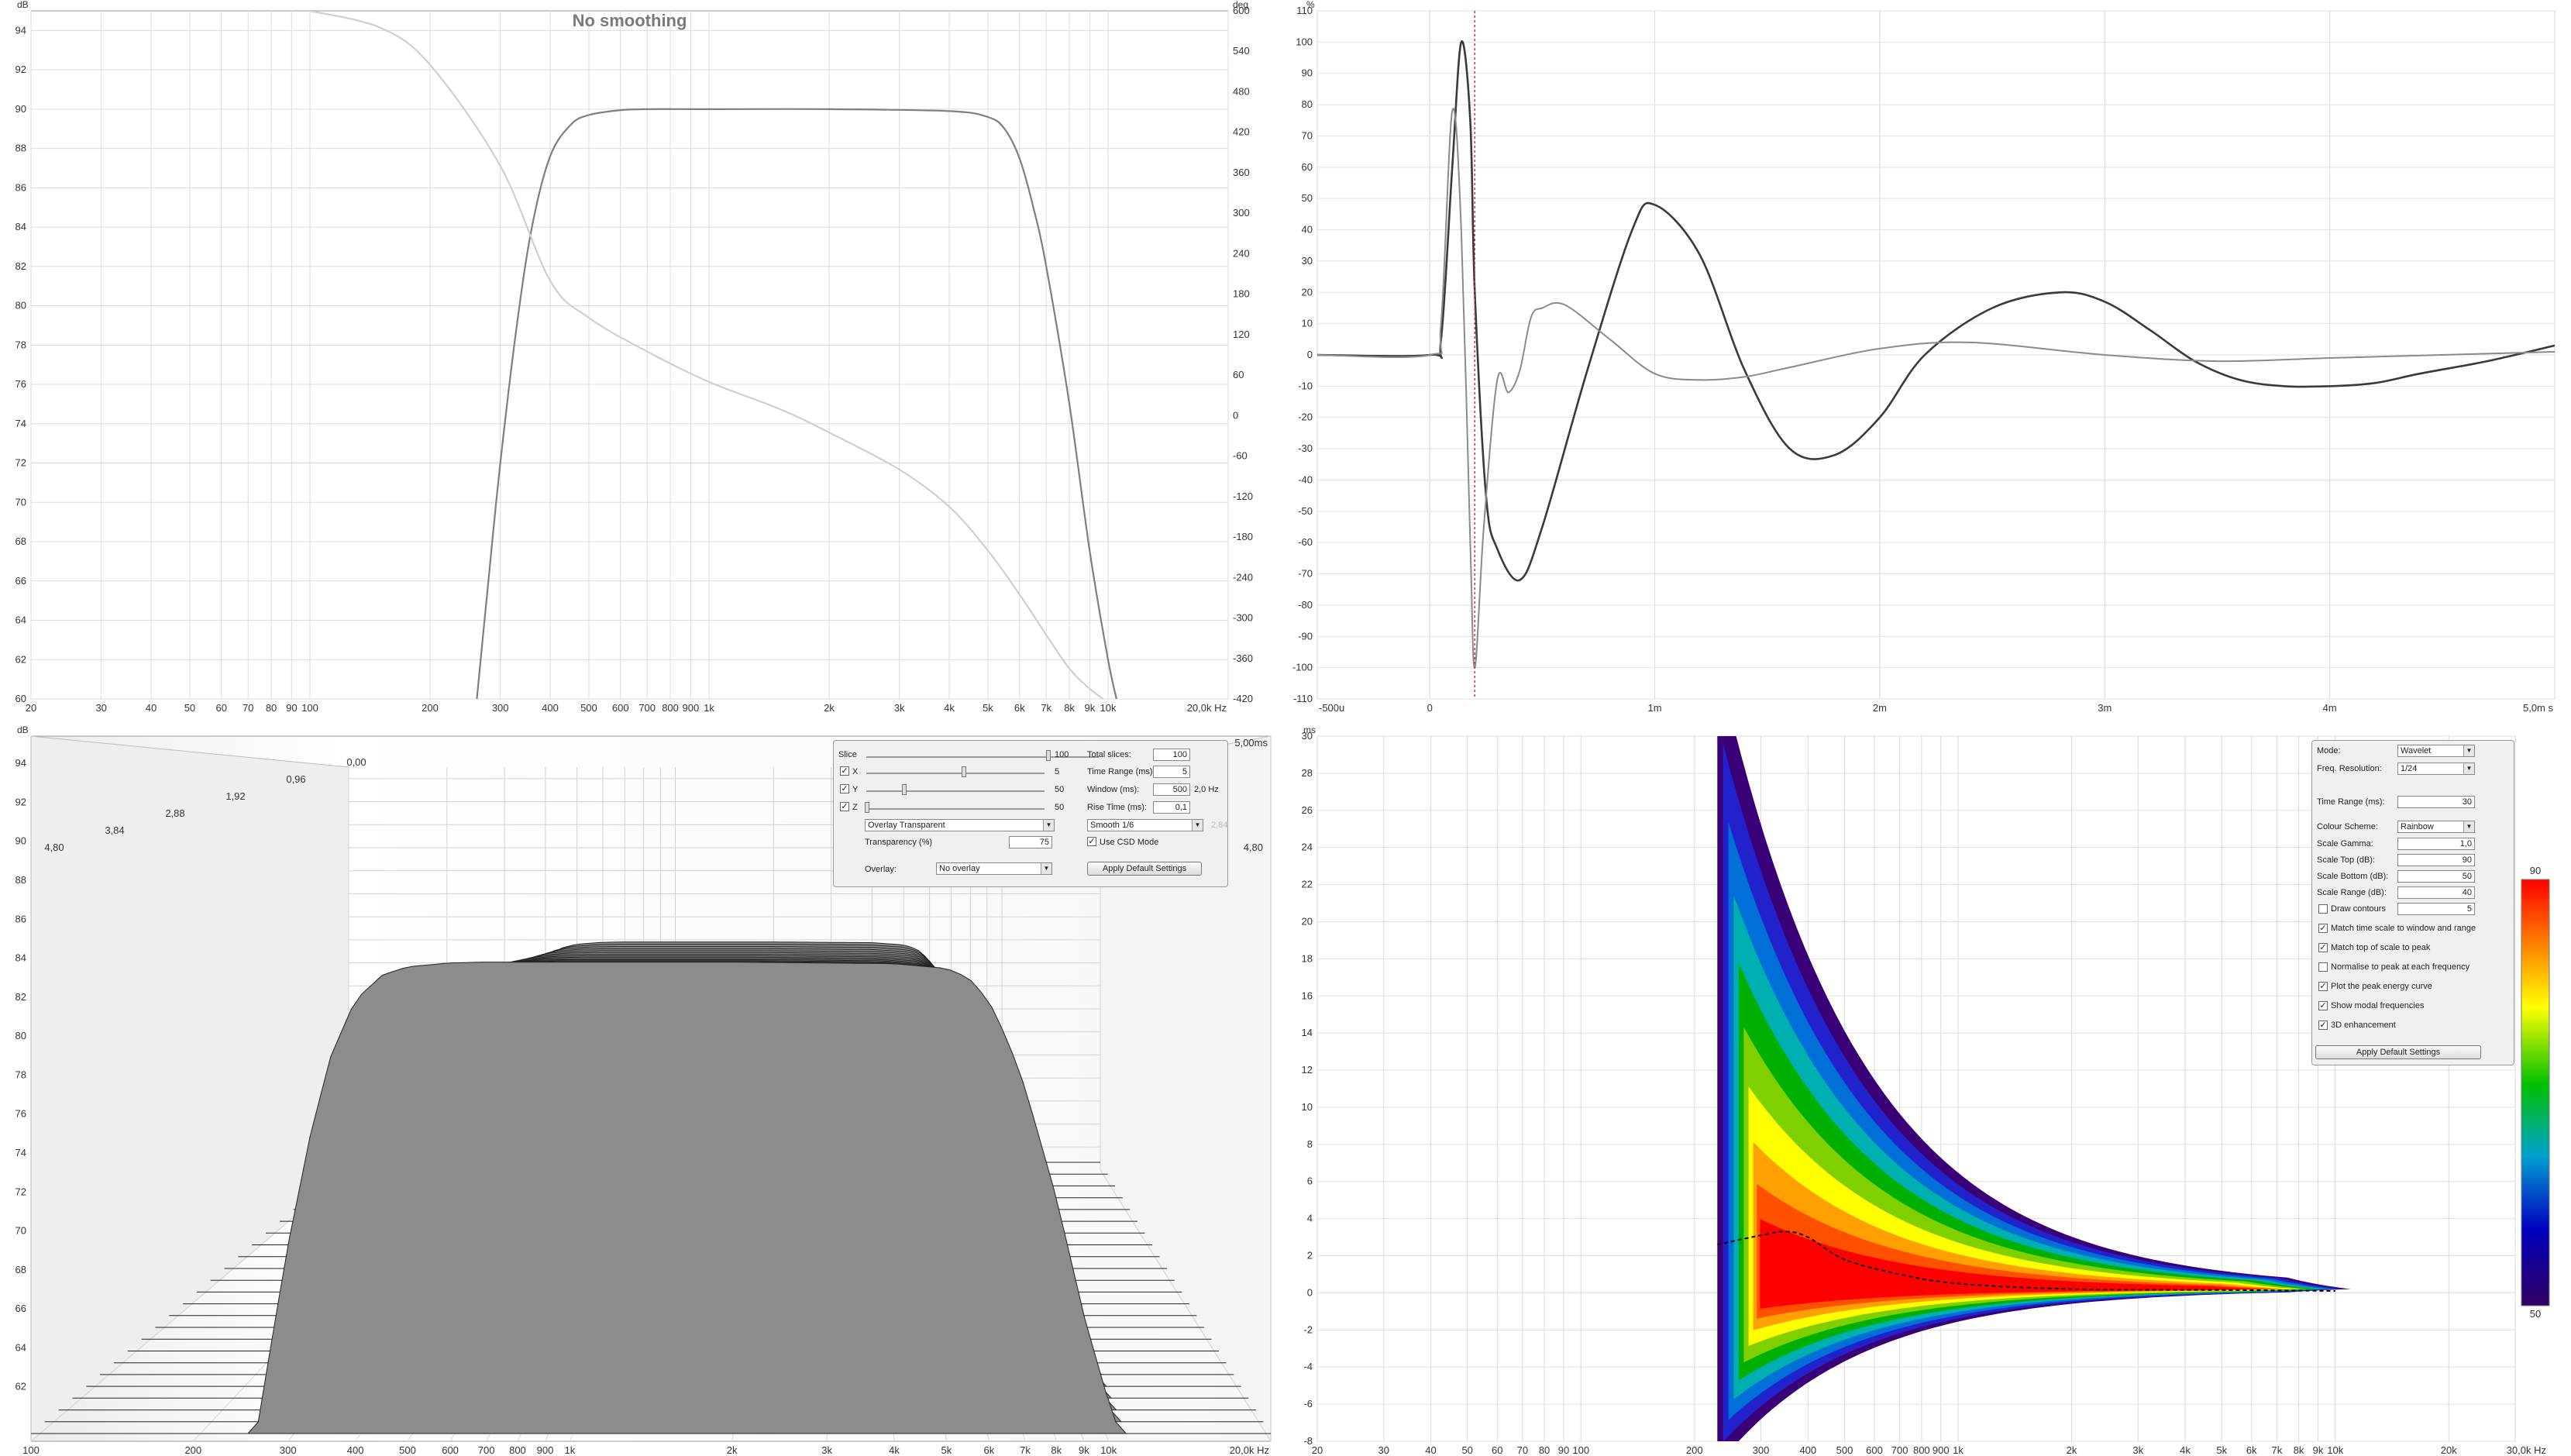 This screenshot has width=2571, height=1456. I want to click on slice-slider, so click(983, 757).